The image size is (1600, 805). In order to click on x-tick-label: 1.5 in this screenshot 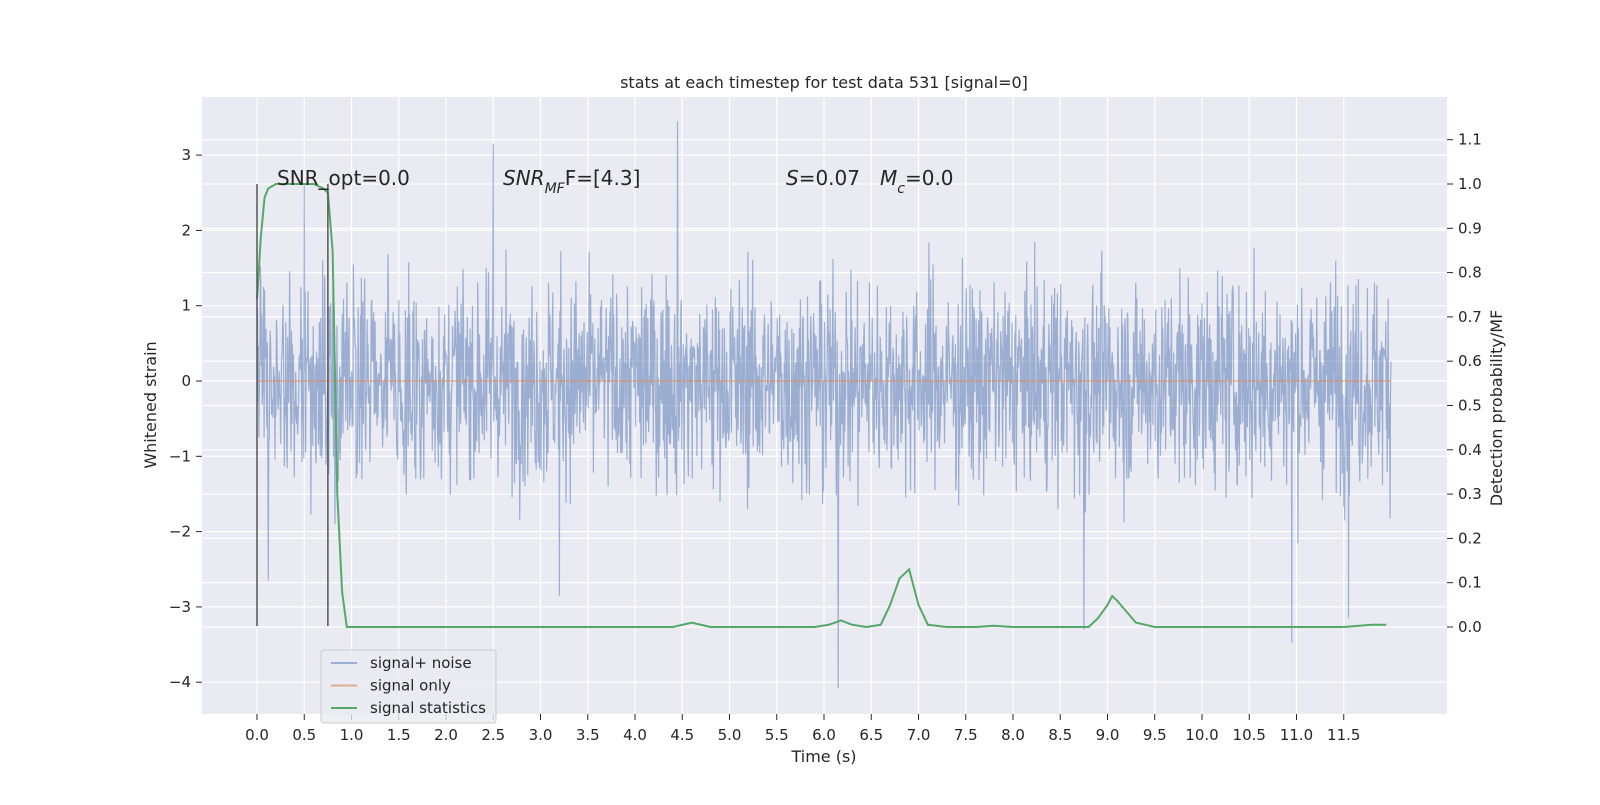, I will do `click(399, 735)`.